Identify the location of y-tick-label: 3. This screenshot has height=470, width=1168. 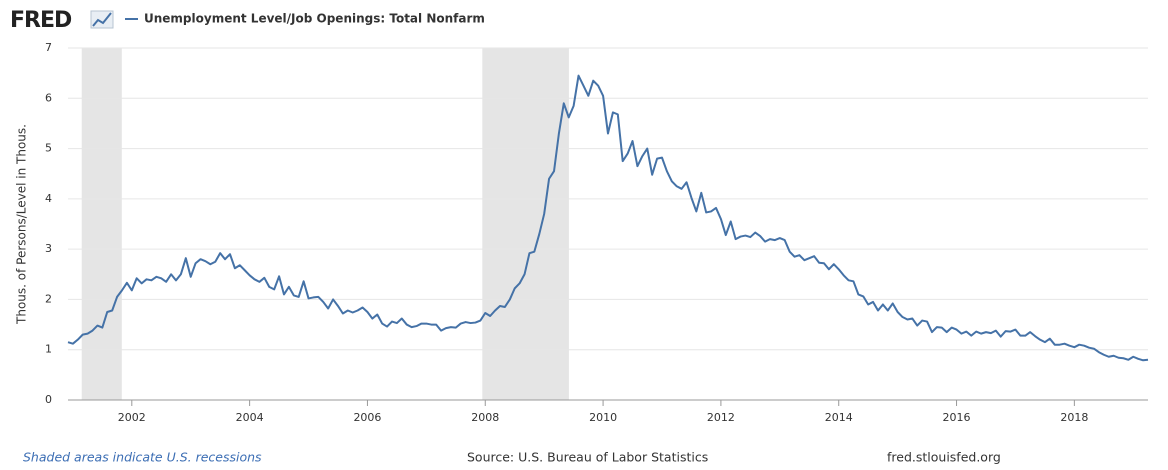
(48, 248).